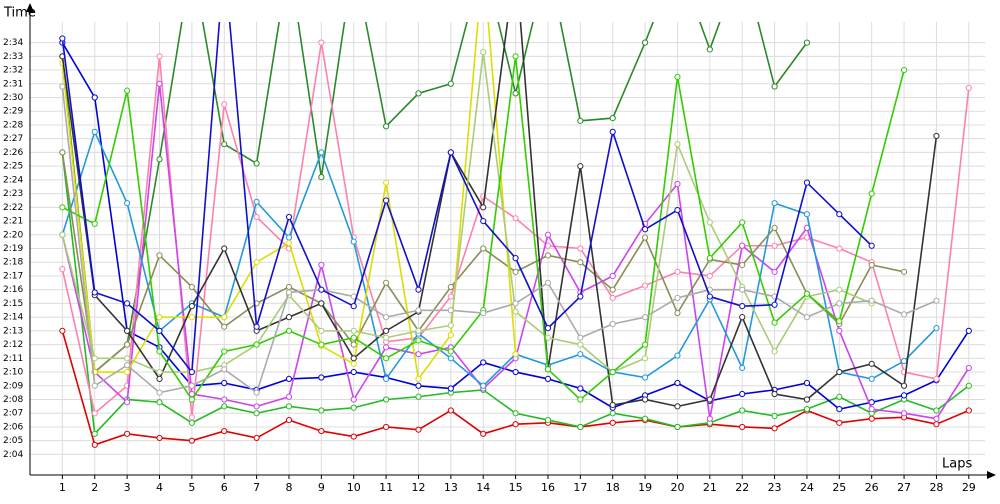 The width and height of the screenshot is (1000, 504). Describe the element at coordinates (13, 427) in the screenshot. I see `y-tick-label: 2:06` at that location.